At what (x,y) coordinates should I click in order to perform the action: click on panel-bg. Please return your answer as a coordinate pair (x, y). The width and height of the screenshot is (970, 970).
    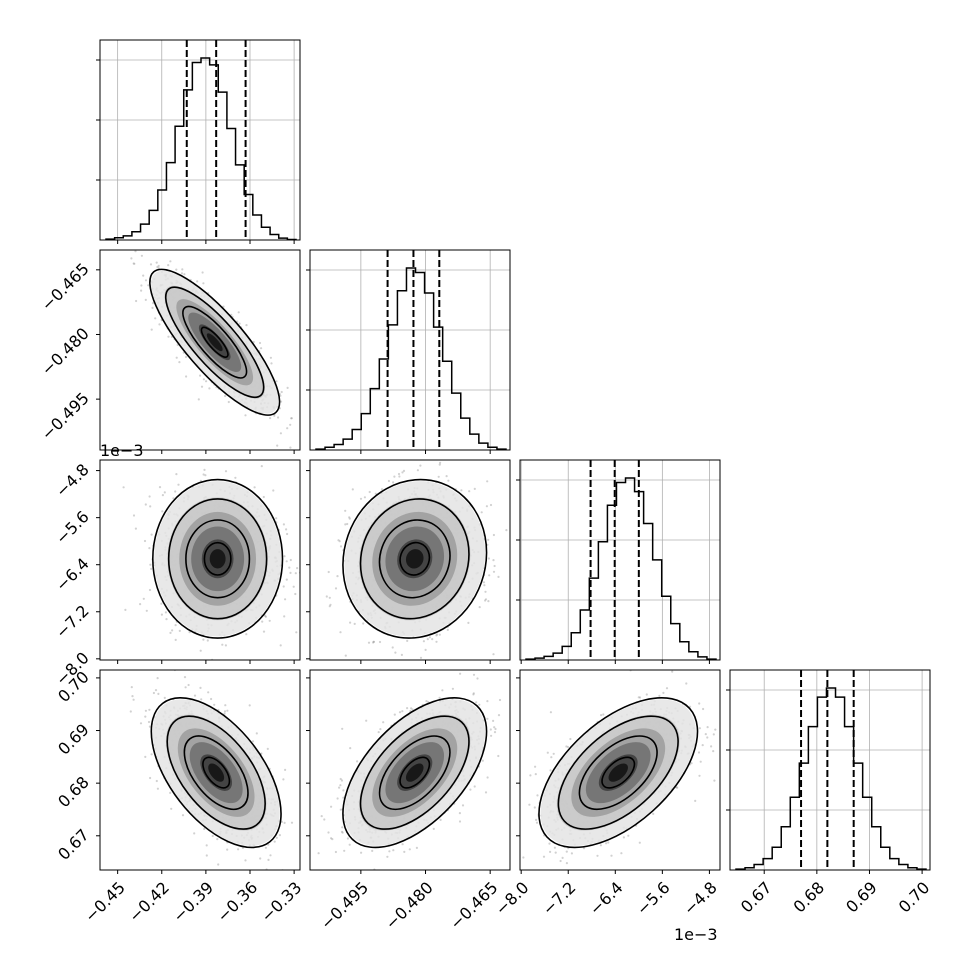
    Looking at the image, I should click on (830, 770).